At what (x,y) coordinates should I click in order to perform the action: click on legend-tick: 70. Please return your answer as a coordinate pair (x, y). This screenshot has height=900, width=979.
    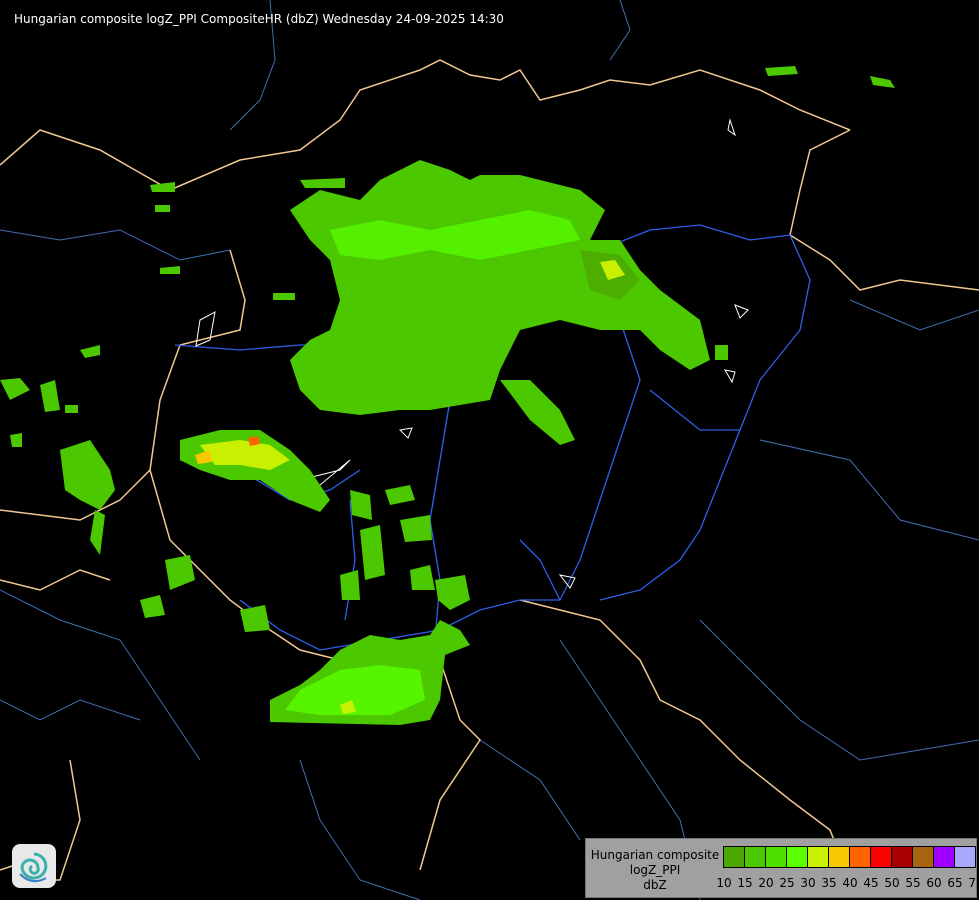
    Looking at the image, I should click on (973, 883).